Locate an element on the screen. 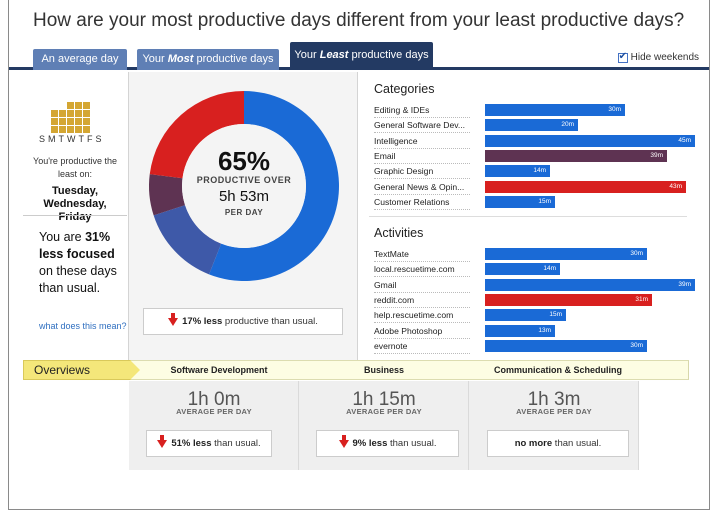 This screenshot has height=517, width=720. activities-bar: 13m is located at coordinates (520, 330).